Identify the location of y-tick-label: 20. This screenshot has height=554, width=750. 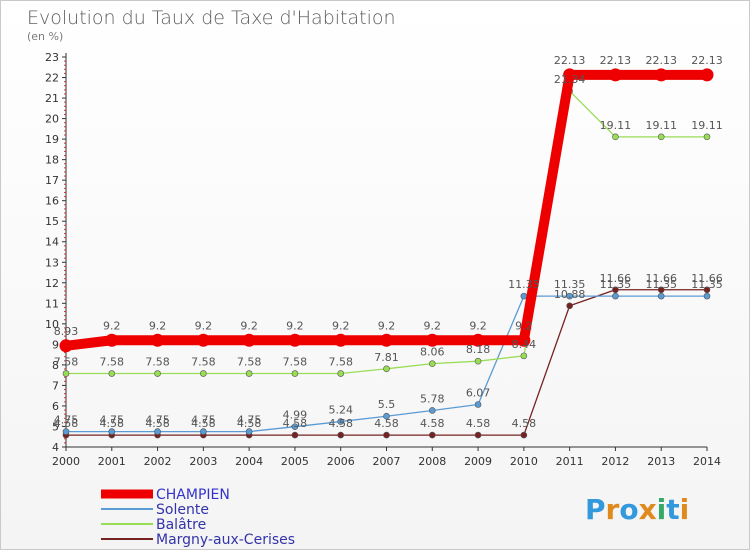
(52, 119).